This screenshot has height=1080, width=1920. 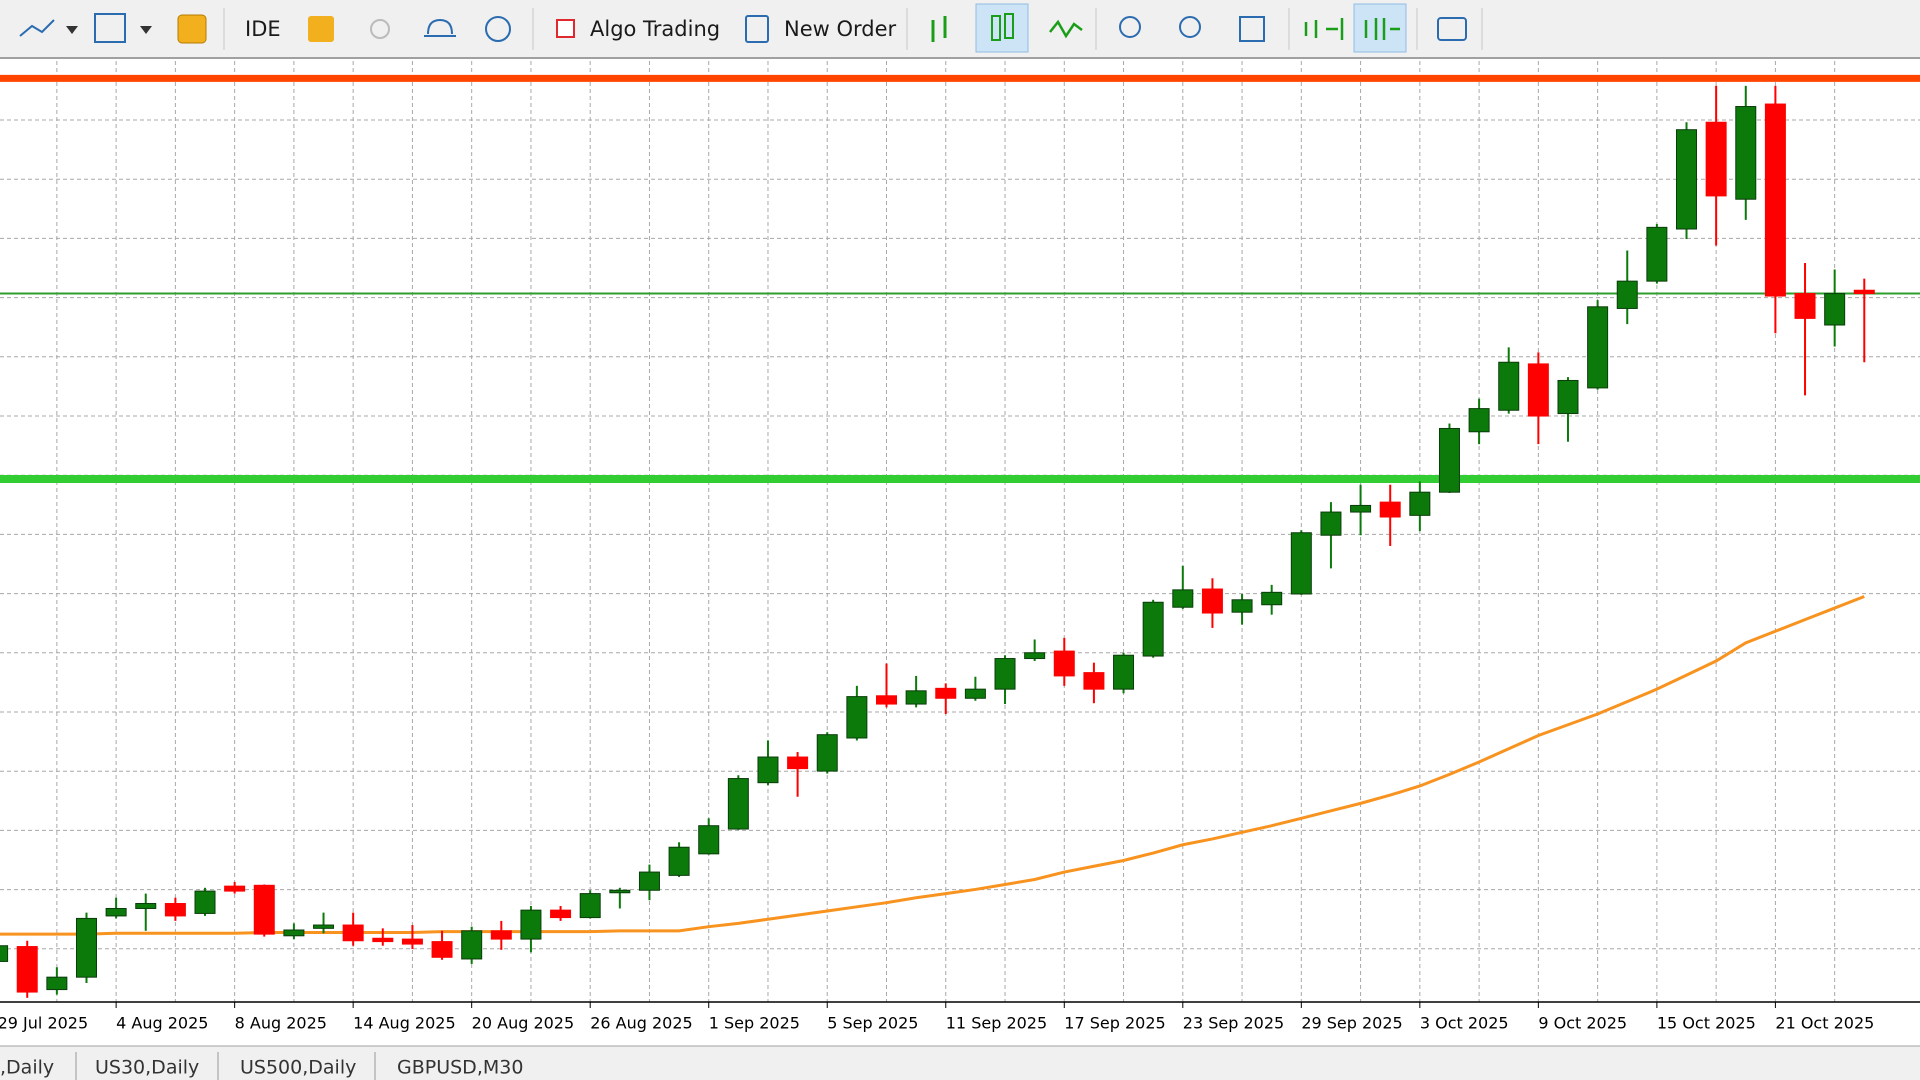 I want to click on chart-tab: GBPUSD,M30, so click(x=460, y=1068).